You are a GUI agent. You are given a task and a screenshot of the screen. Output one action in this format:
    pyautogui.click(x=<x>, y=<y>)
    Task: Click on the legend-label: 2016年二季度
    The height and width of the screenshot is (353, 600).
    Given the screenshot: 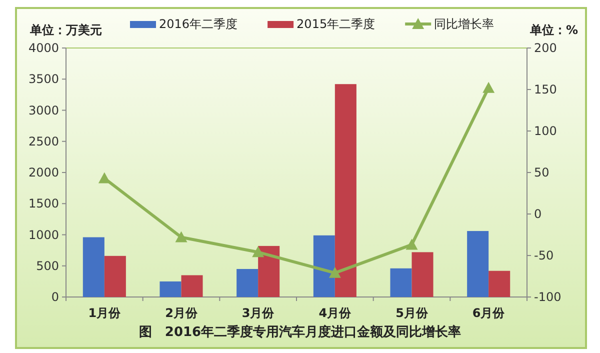 What is the action you would take?
    pyautogui.click(x=198, y=24)
    